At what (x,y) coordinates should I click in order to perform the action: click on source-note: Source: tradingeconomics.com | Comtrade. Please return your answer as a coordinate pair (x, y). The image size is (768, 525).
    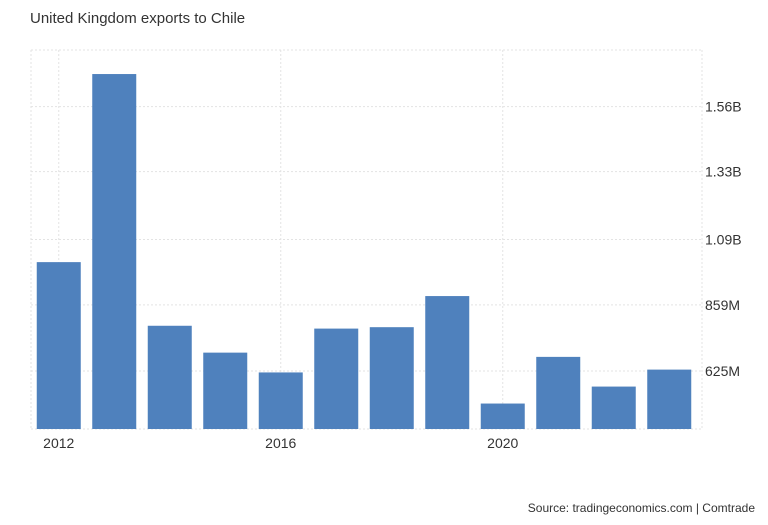
    Looking at the image, I should click on (641, 508).